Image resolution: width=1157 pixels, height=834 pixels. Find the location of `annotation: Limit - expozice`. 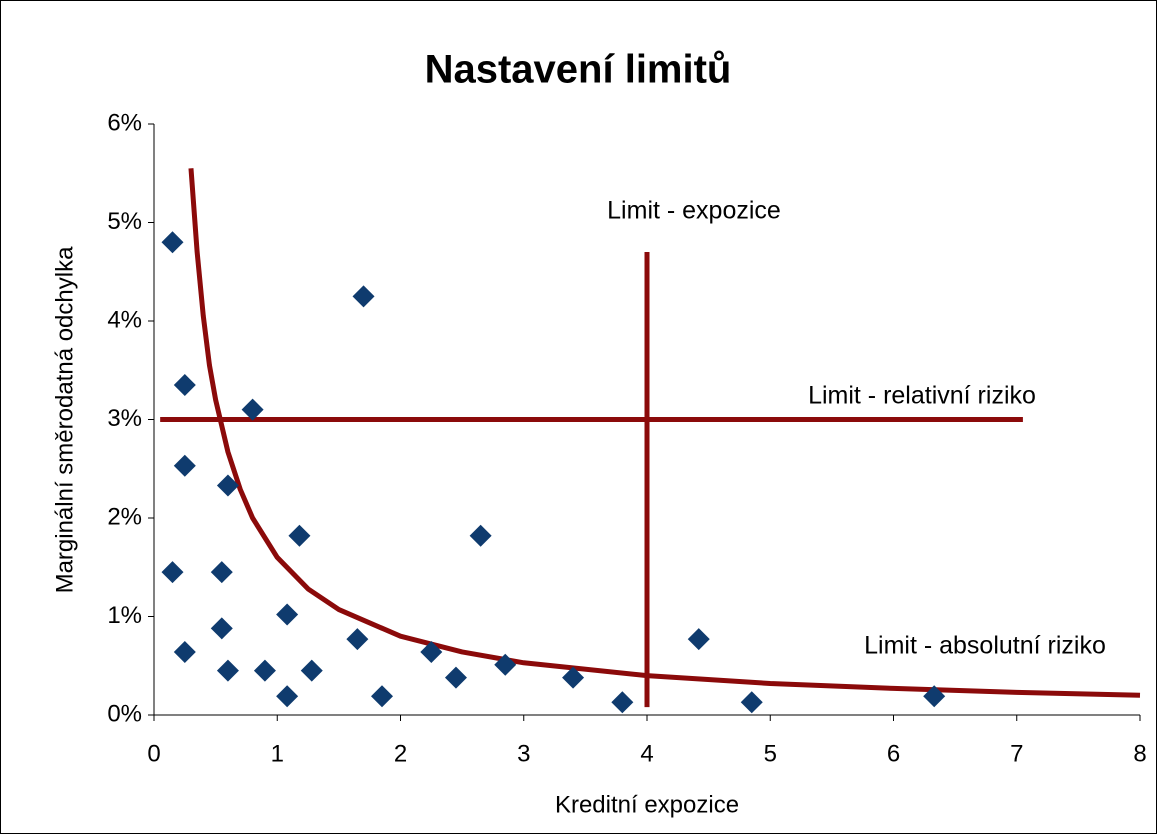

annotation: Limit - expozice is located at coordinates (694, 211).